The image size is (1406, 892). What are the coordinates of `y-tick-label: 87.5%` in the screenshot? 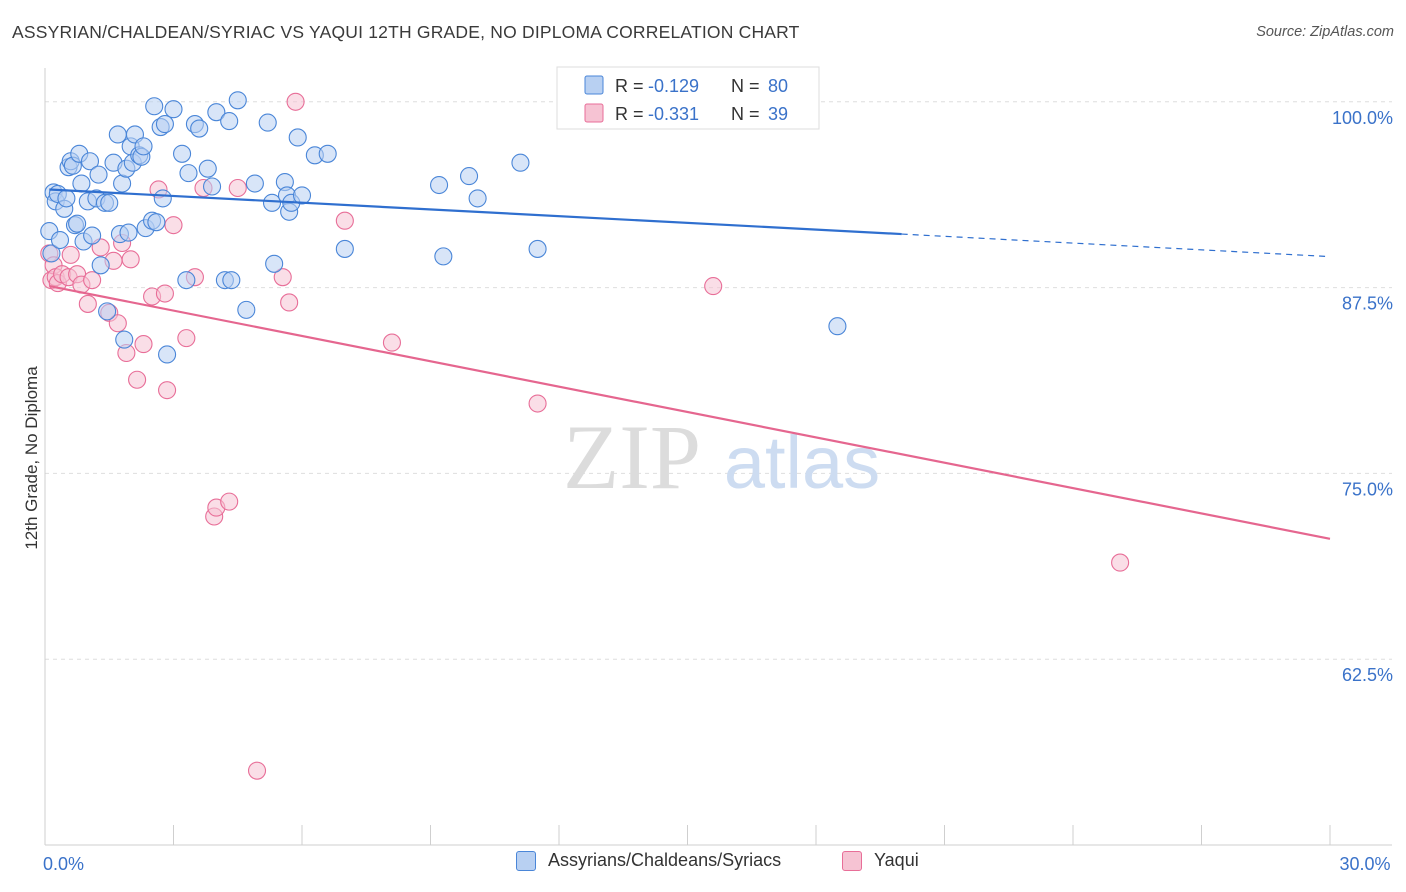 It's located at (1367, 304).